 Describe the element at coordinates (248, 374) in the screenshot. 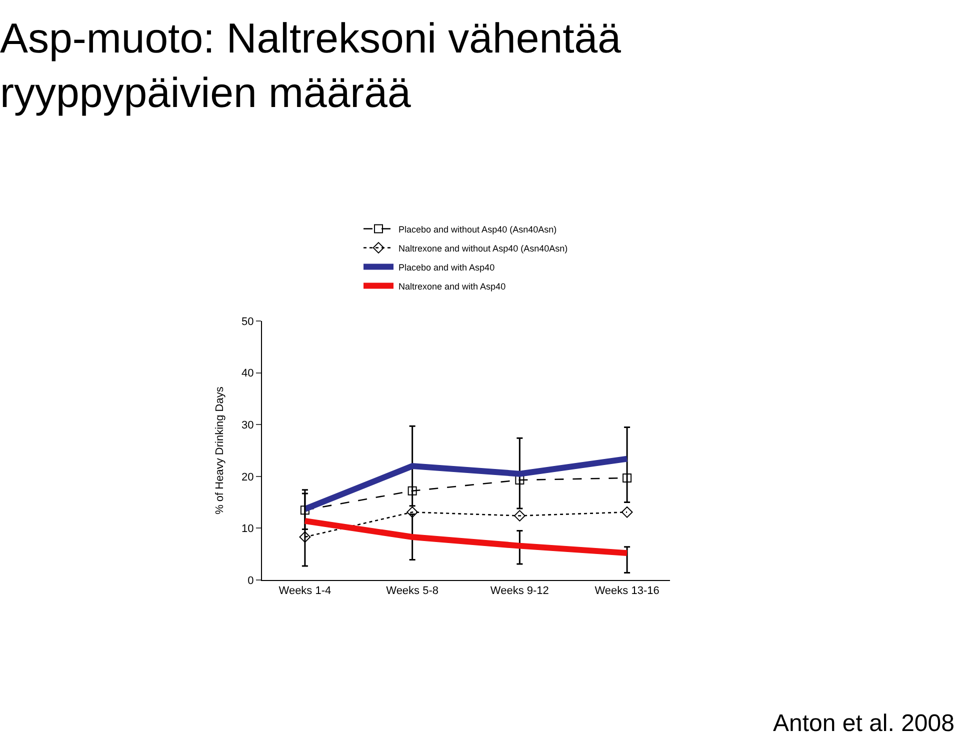

I see `y-tick-label: 40` at that location.